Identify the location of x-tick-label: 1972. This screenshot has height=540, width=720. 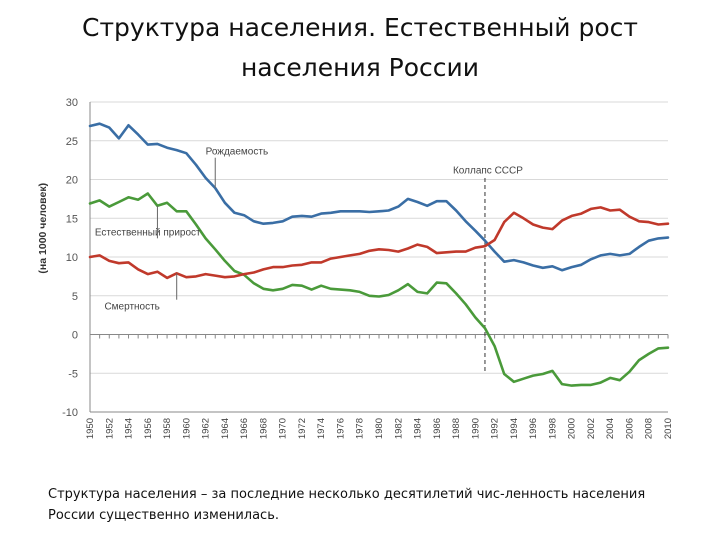
(302, 428).